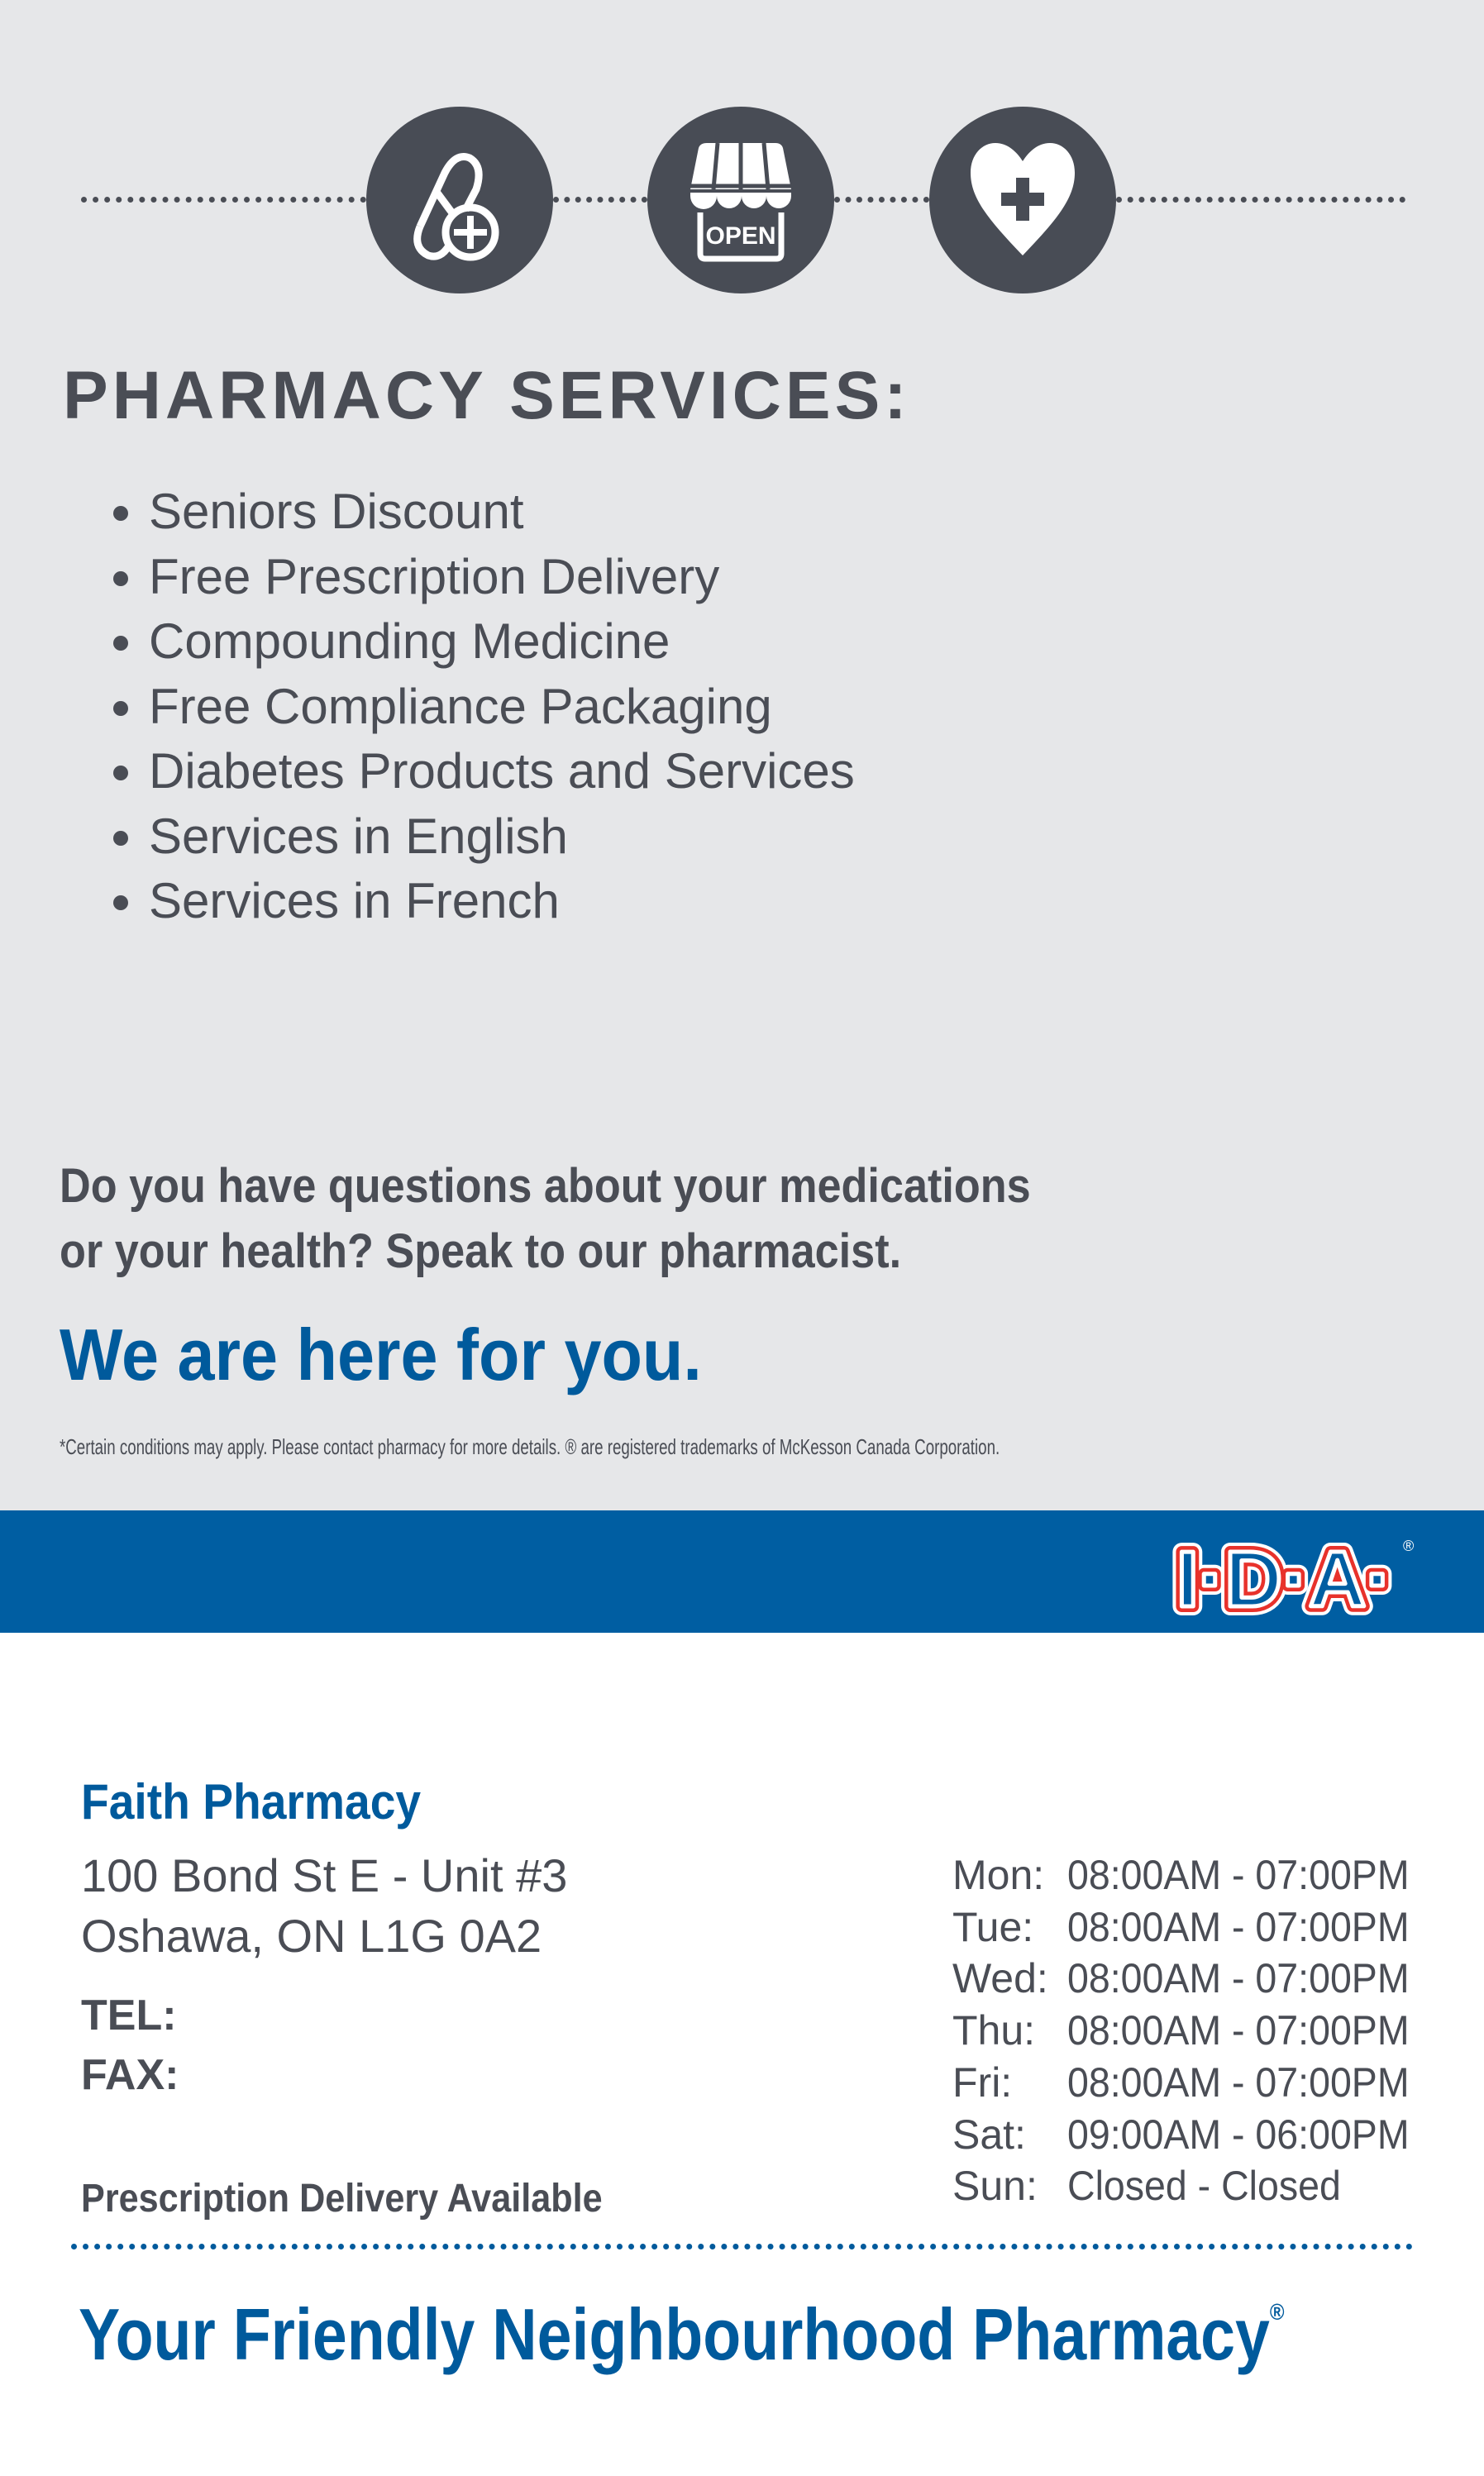 The image size is (1484, 2476). Describe the element at coordinates (993, 1926) in the screenshot. I see `day-label: Tue:` at that location.